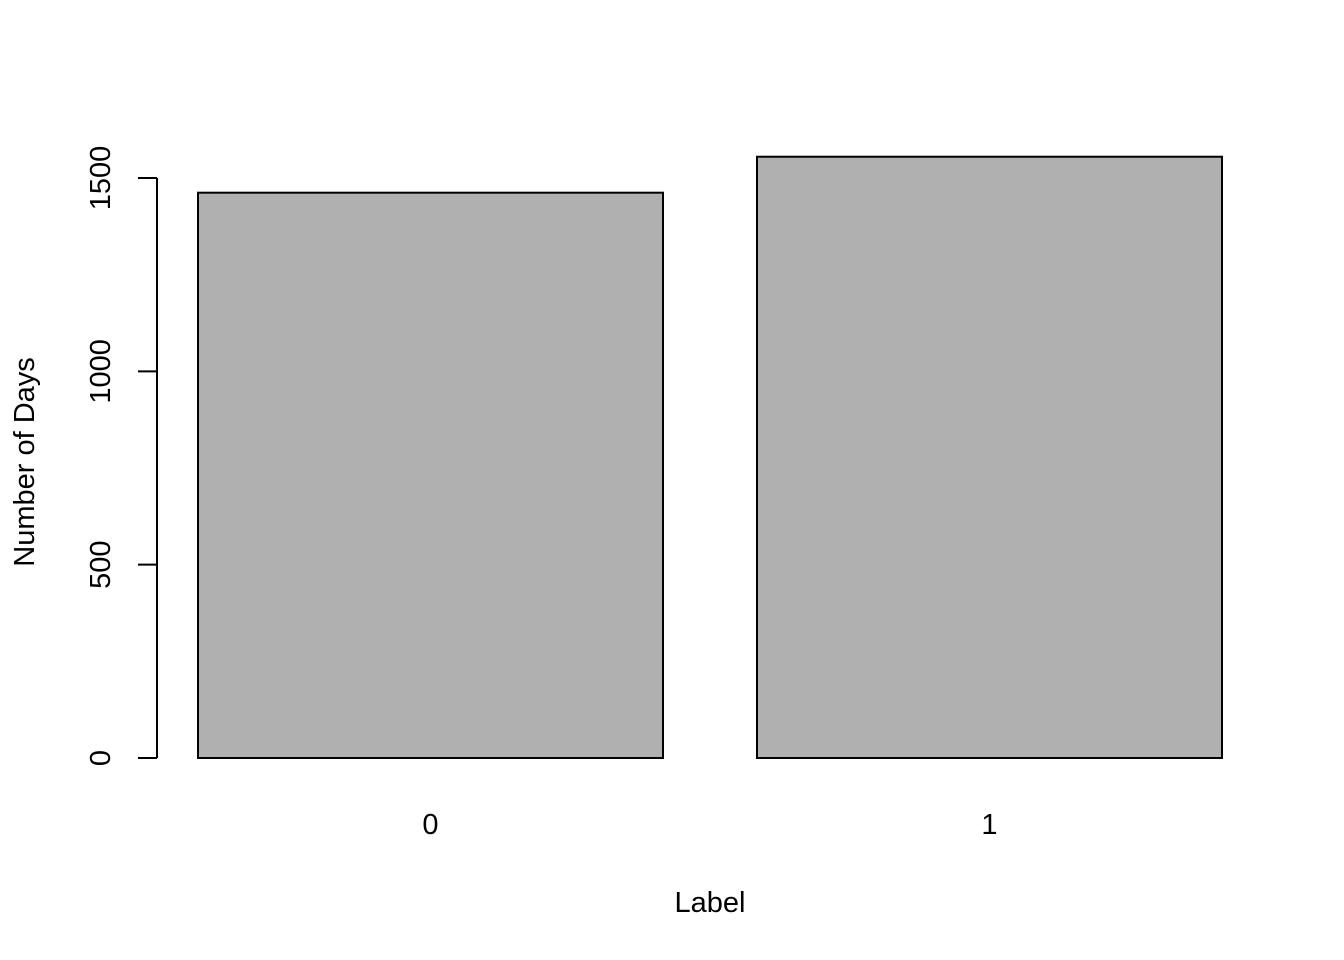 The width and height of the screenshot is (1344, 960). I want to click on x-axis-title: Label, so click(710, 903).